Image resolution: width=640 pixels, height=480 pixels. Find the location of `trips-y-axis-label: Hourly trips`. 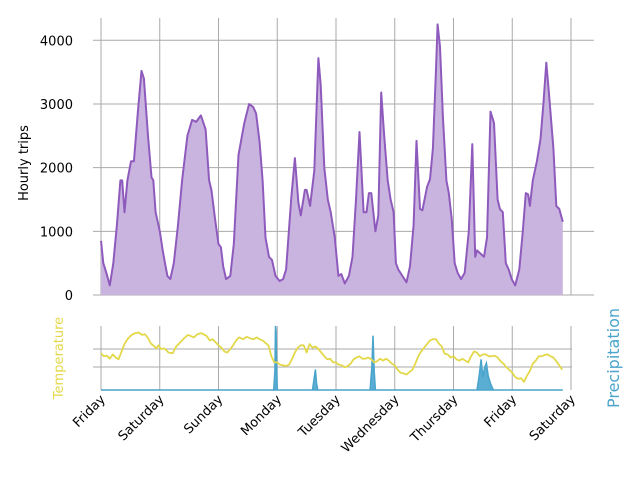

trips-y-axis-label: Hourly trips is located at coordinates (24, 163).